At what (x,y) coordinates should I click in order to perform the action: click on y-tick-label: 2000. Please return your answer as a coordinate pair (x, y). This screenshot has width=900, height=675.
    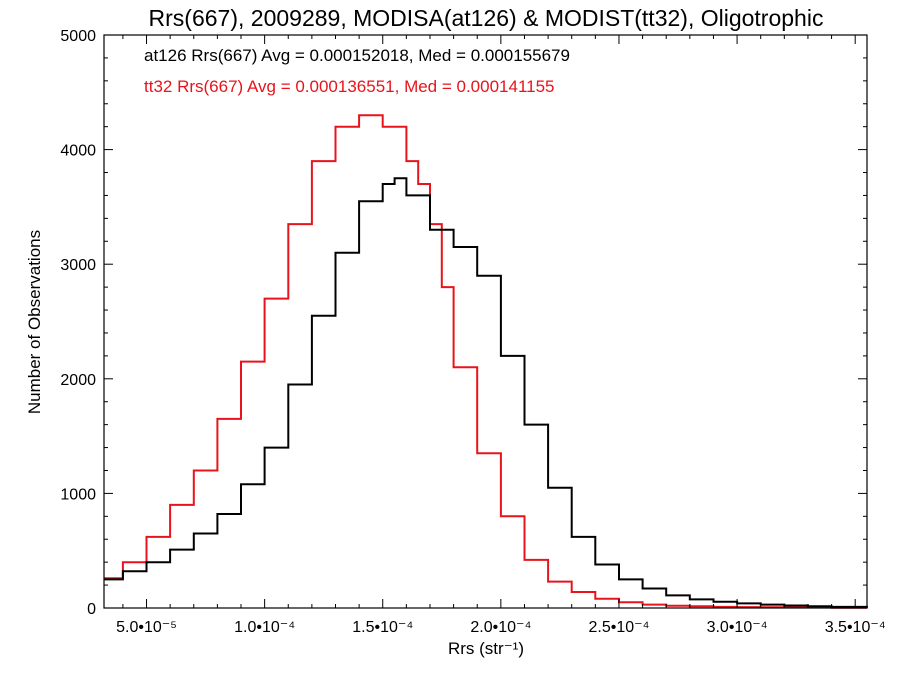
    Looking at the image, I should click on (78, 380).